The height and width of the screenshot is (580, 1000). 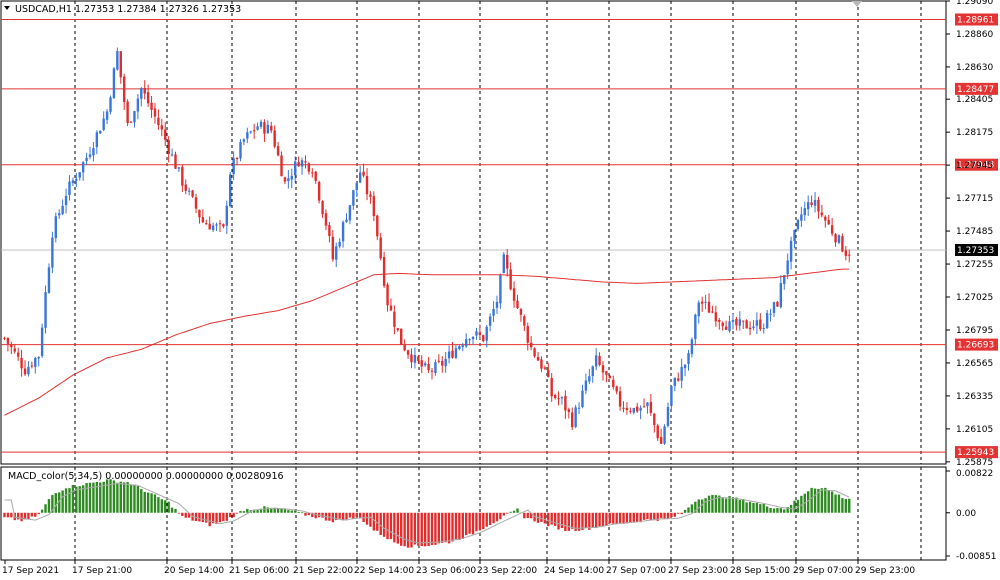 What do you see at coordinates (885, 571) in the screenshot?
I see `x-tick-label: 29 Sep 23:00` at bounding box center [885, 571].